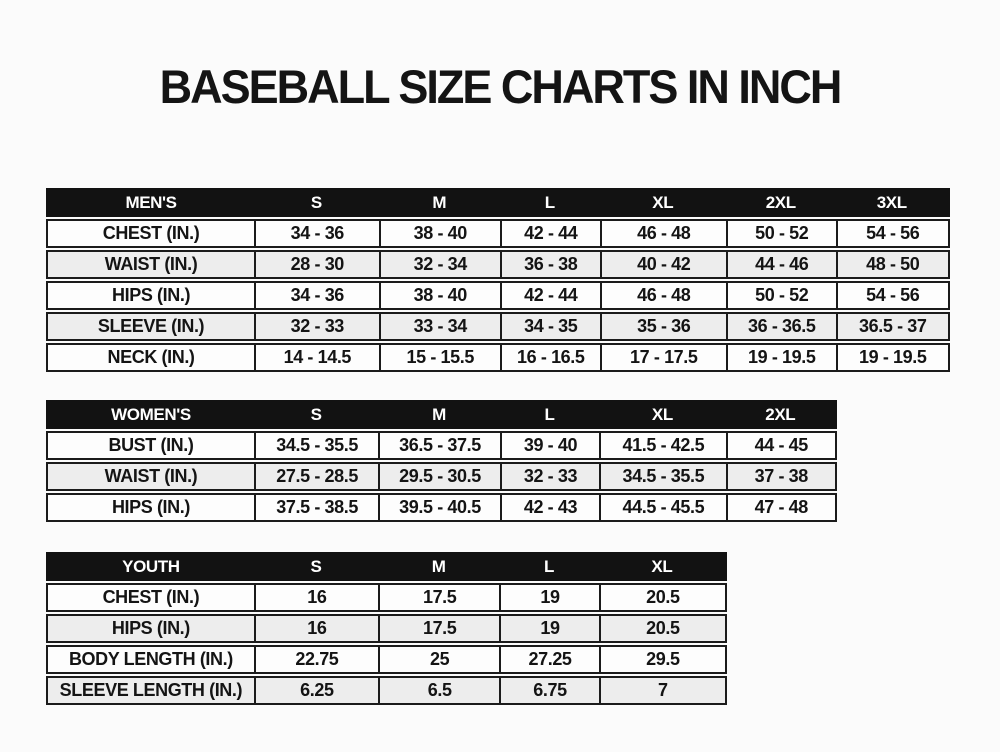  Describe the element at coordinates (550, 357) in the screenshot. I see `size-value-cell: 16 - 16.5` at that location.